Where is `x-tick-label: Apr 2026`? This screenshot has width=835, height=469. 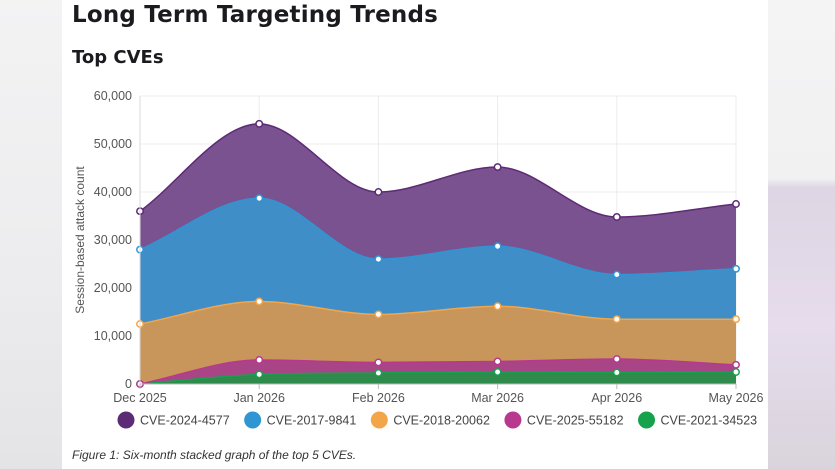
x-tick-label: Apr 2026 is located at coordinates (616, 398).